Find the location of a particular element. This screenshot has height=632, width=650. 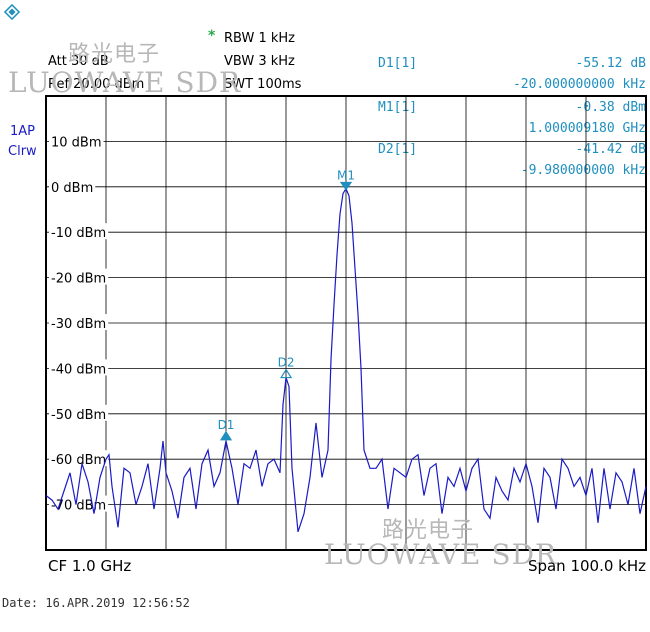

m1-label: M1[1] is located at coordinates (398, 107).